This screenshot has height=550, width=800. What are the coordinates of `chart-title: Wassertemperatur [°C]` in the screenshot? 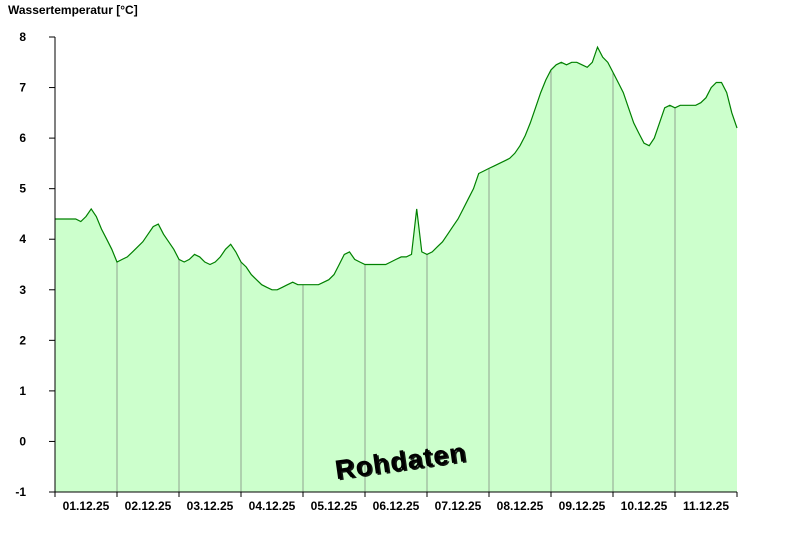 It's located at (73, 10).